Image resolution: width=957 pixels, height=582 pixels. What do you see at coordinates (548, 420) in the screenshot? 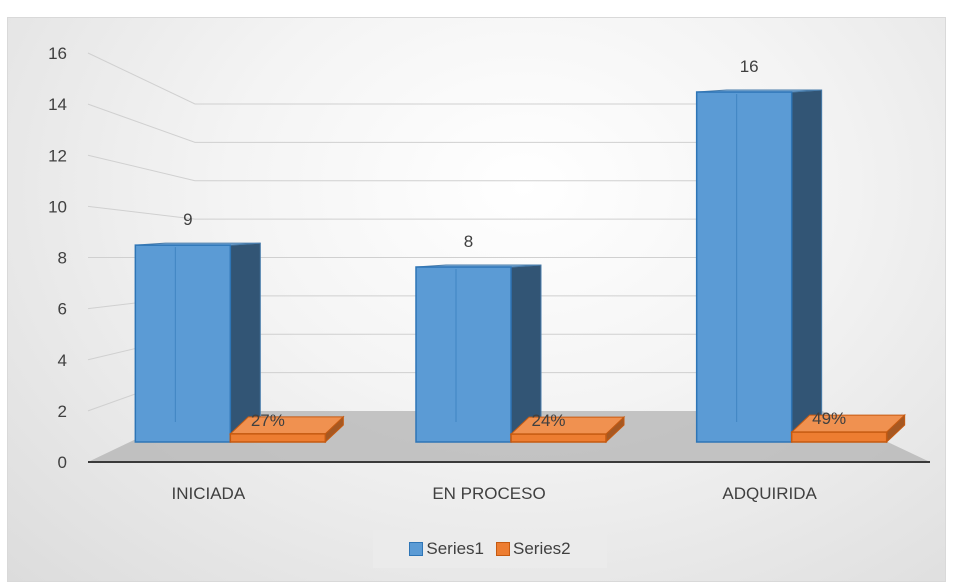
I see `data-label: 24%` at bounding box center [548, 420].